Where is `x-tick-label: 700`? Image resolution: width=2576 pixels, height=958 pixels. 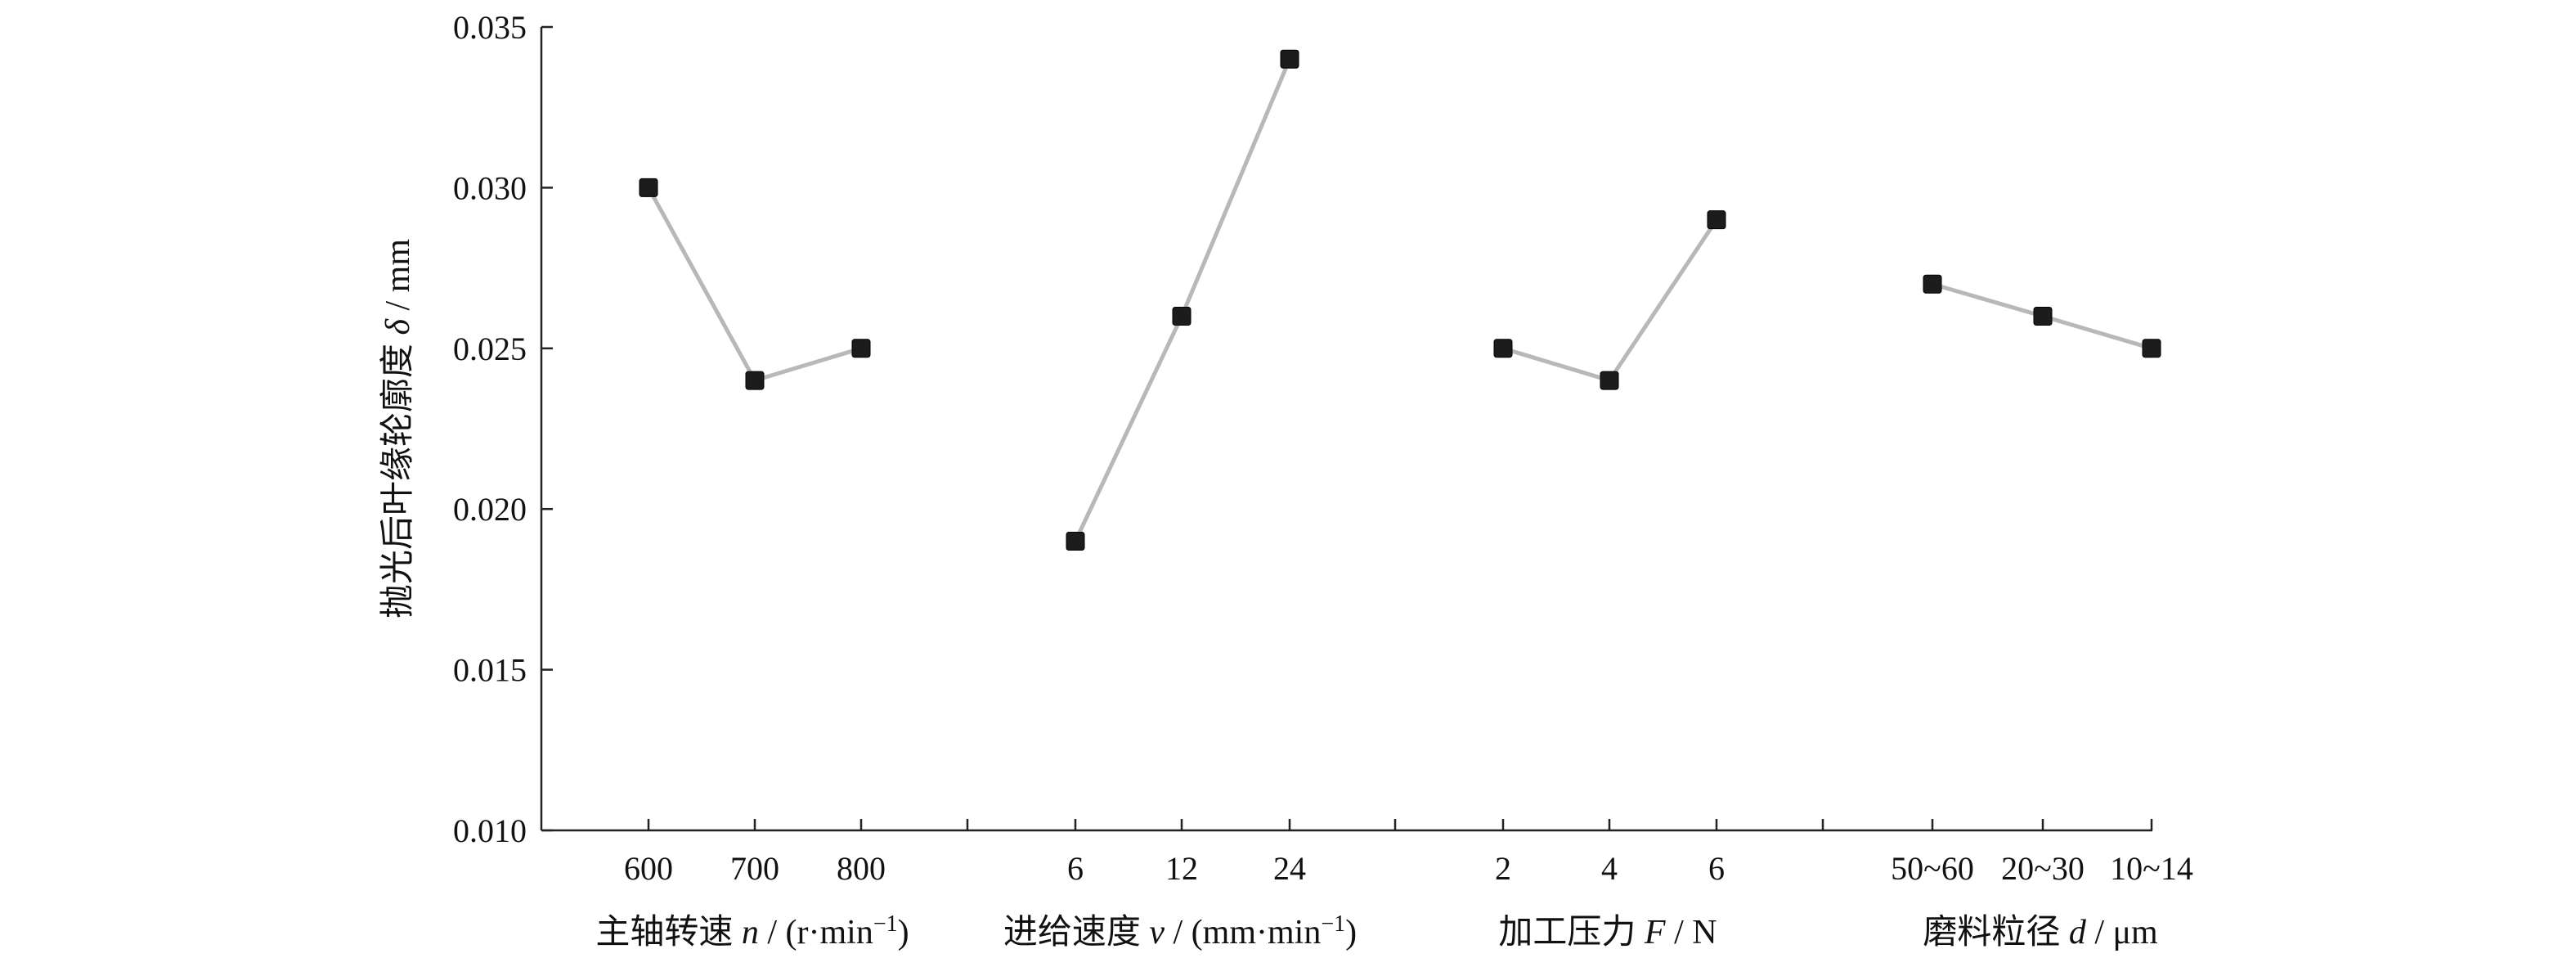 x-tick-label: 700 is located at coordinates (754, 869).